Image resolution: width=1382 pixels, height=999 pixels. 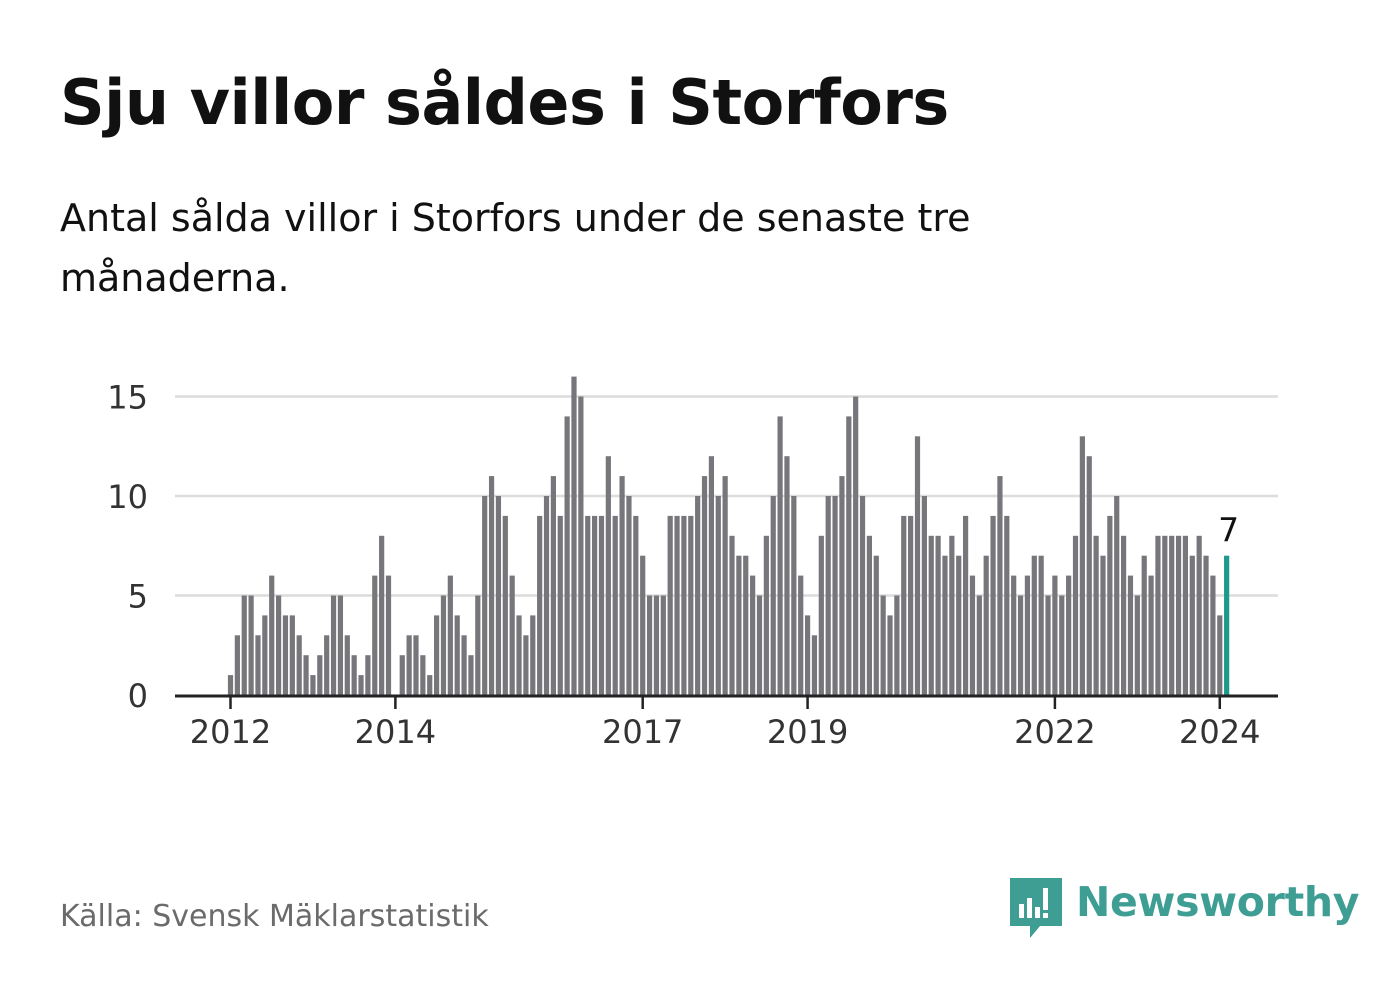 I want to click on highlight-value-label: 7, so click(x=1228, y=530).